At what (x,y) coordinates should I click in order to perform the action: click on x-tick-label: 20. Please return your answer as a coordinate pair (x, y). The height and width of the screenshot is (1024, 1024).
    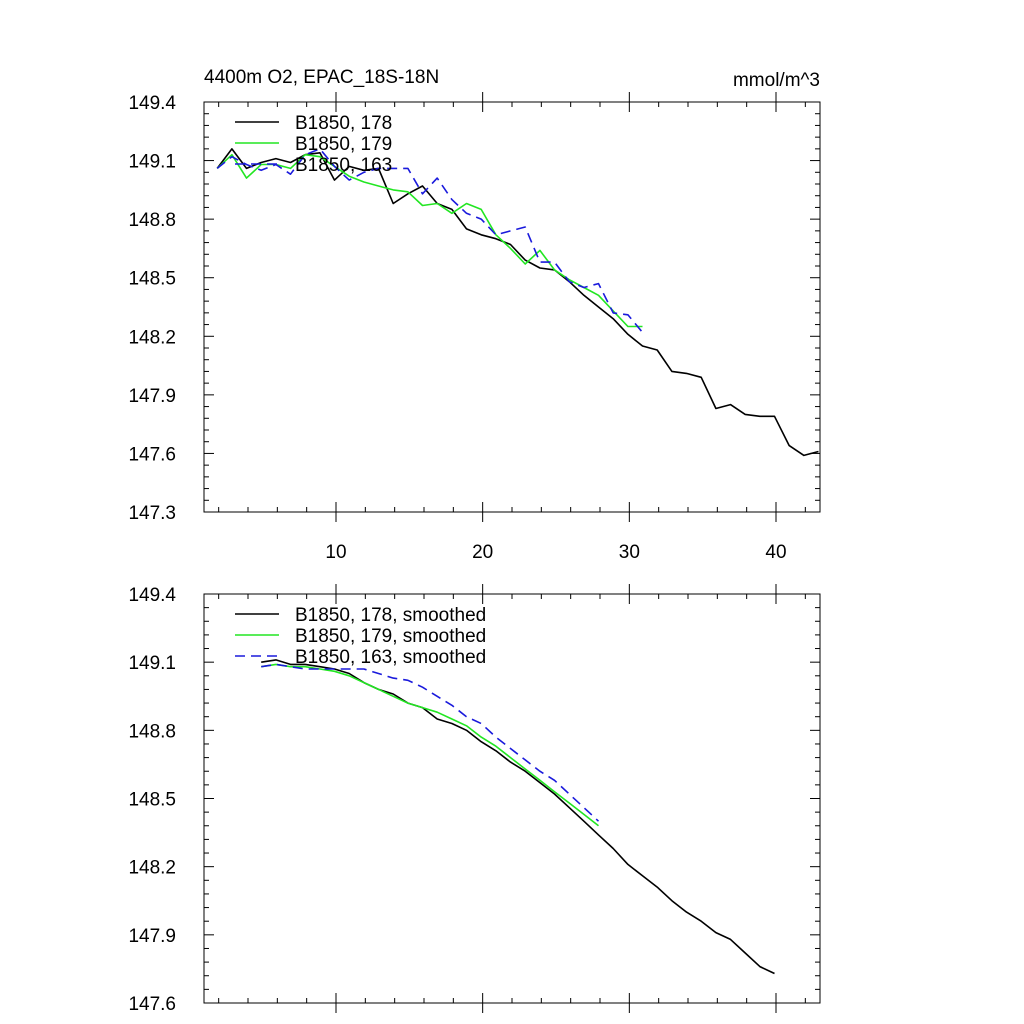
    Looking at the image, I should click on (482, 552).